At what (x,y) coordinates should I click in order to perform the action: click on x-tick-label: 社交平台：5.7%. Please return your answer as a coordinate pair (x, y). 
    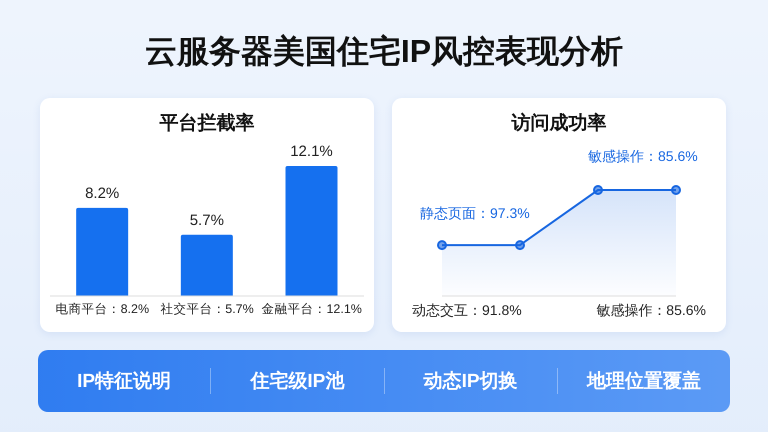
    Looking at the image, I should click on (207, 308).